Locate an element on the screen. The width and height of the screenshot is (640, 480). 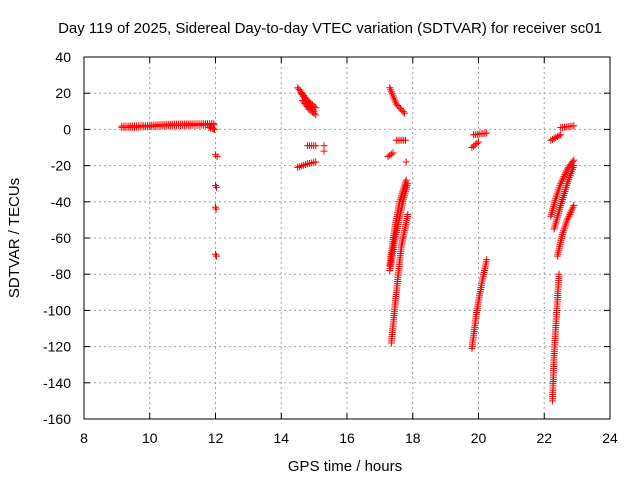
x-tick-label: 18 is located at coordinates (413, 438).